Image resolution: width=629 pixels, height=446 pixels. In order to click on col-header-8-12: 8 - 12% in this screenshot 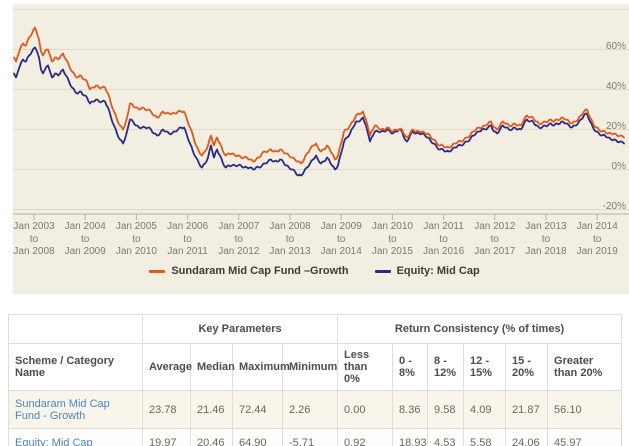, I will do `click(446, 367)`.